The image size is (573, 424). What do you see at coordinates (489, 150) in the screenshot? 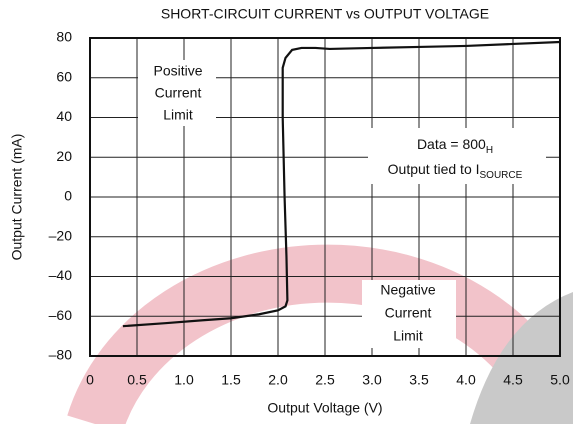
I see `annotation-subscript: H` at bounding box center [489, 150].